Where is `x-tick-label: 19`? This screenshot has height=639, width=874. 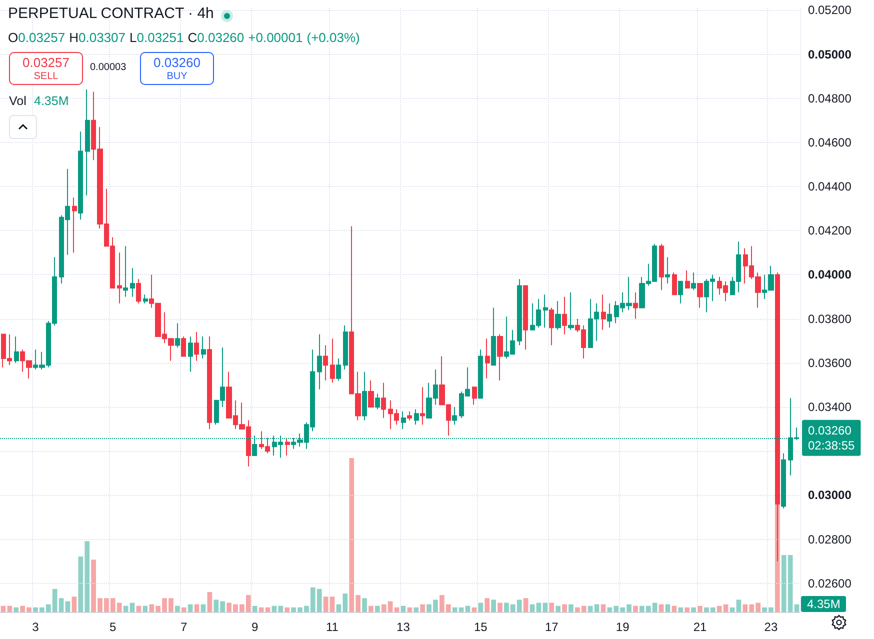 x-tick-label: 19 is located at coordinates (623, 627).